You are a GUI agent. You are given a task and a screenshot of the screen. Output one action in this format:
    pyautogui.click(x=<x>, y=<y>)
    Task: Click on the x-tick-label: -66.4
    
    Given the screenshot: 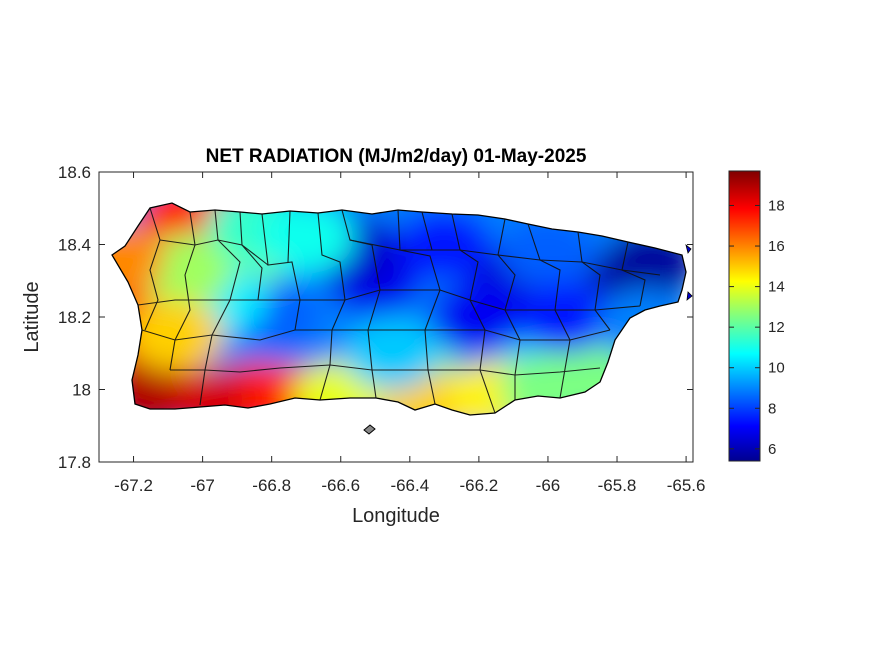 What is the action you would take?
    pyautogui.click(x=409, y=485)
    